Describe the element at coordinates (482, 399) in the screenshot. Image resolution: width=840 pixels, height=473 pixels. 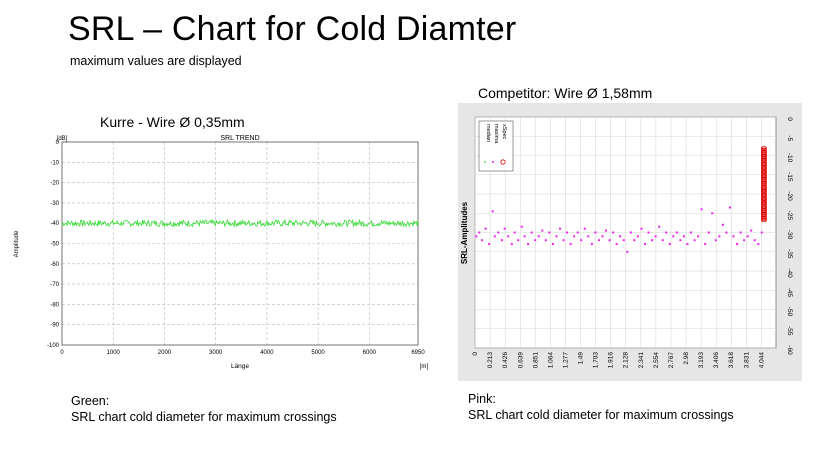
I see `right-caption-title: Pink:` at that location.